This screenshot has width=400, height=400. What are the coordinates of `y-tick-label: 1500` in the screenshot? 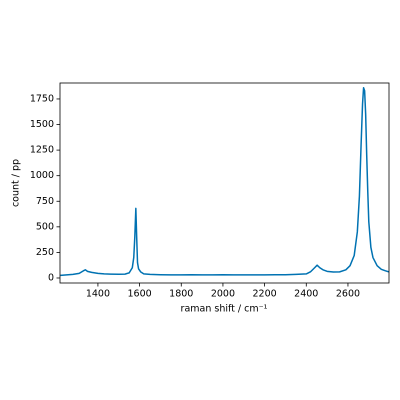 It's located at (42, 124).